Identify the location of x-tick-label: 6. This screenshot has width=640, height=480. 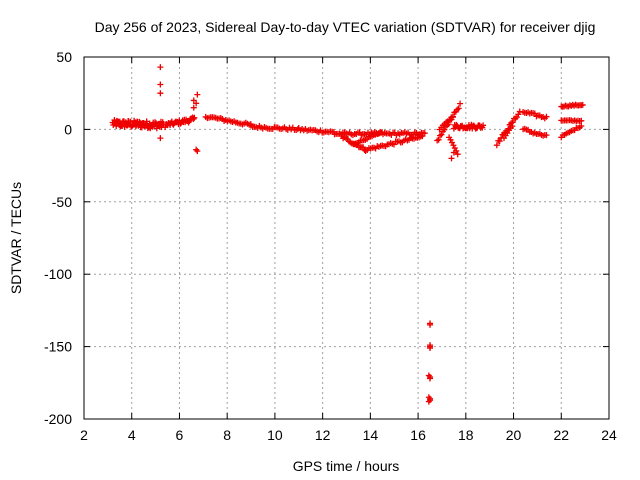
(180, 435).